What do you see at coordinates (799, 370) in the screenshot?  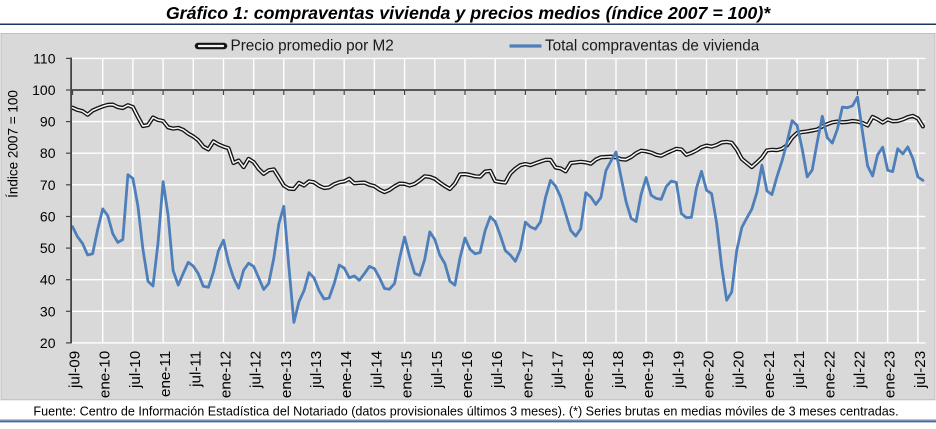 I see `svg-text: jul-21` at bounding box center [799, 370].